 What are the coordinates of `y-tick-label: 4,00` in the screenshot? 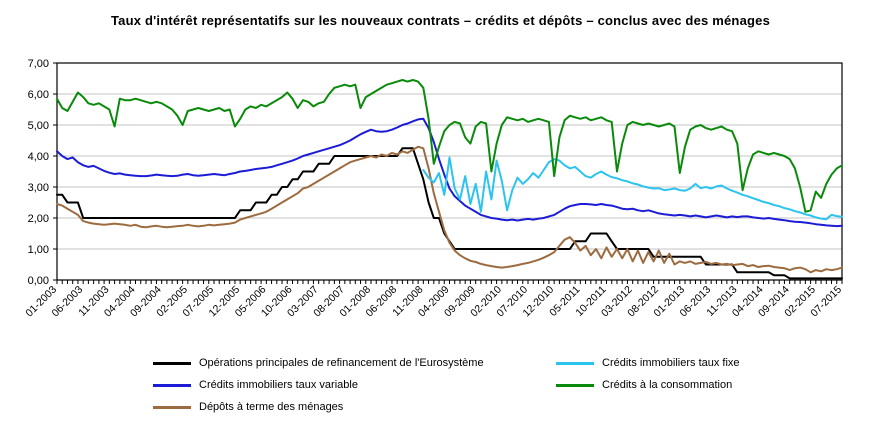 It's located at (38, 157).